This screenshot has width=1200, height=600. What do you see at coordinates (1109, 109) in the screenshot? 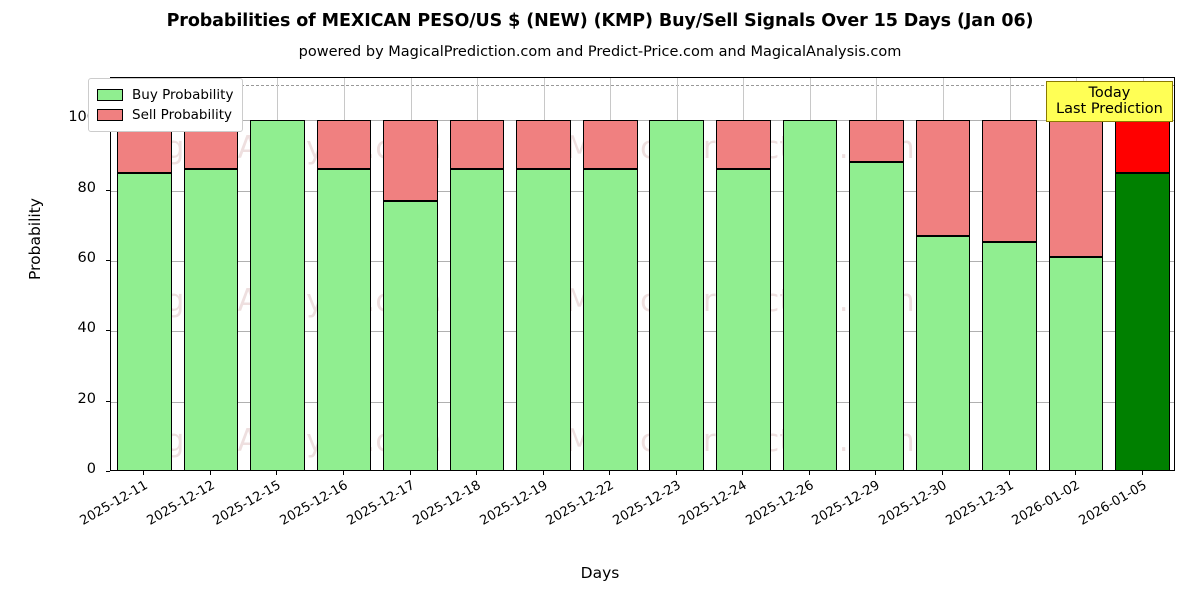
I see `today-annotation-line2: Last Prediction` at bounding box center [1109, 109].